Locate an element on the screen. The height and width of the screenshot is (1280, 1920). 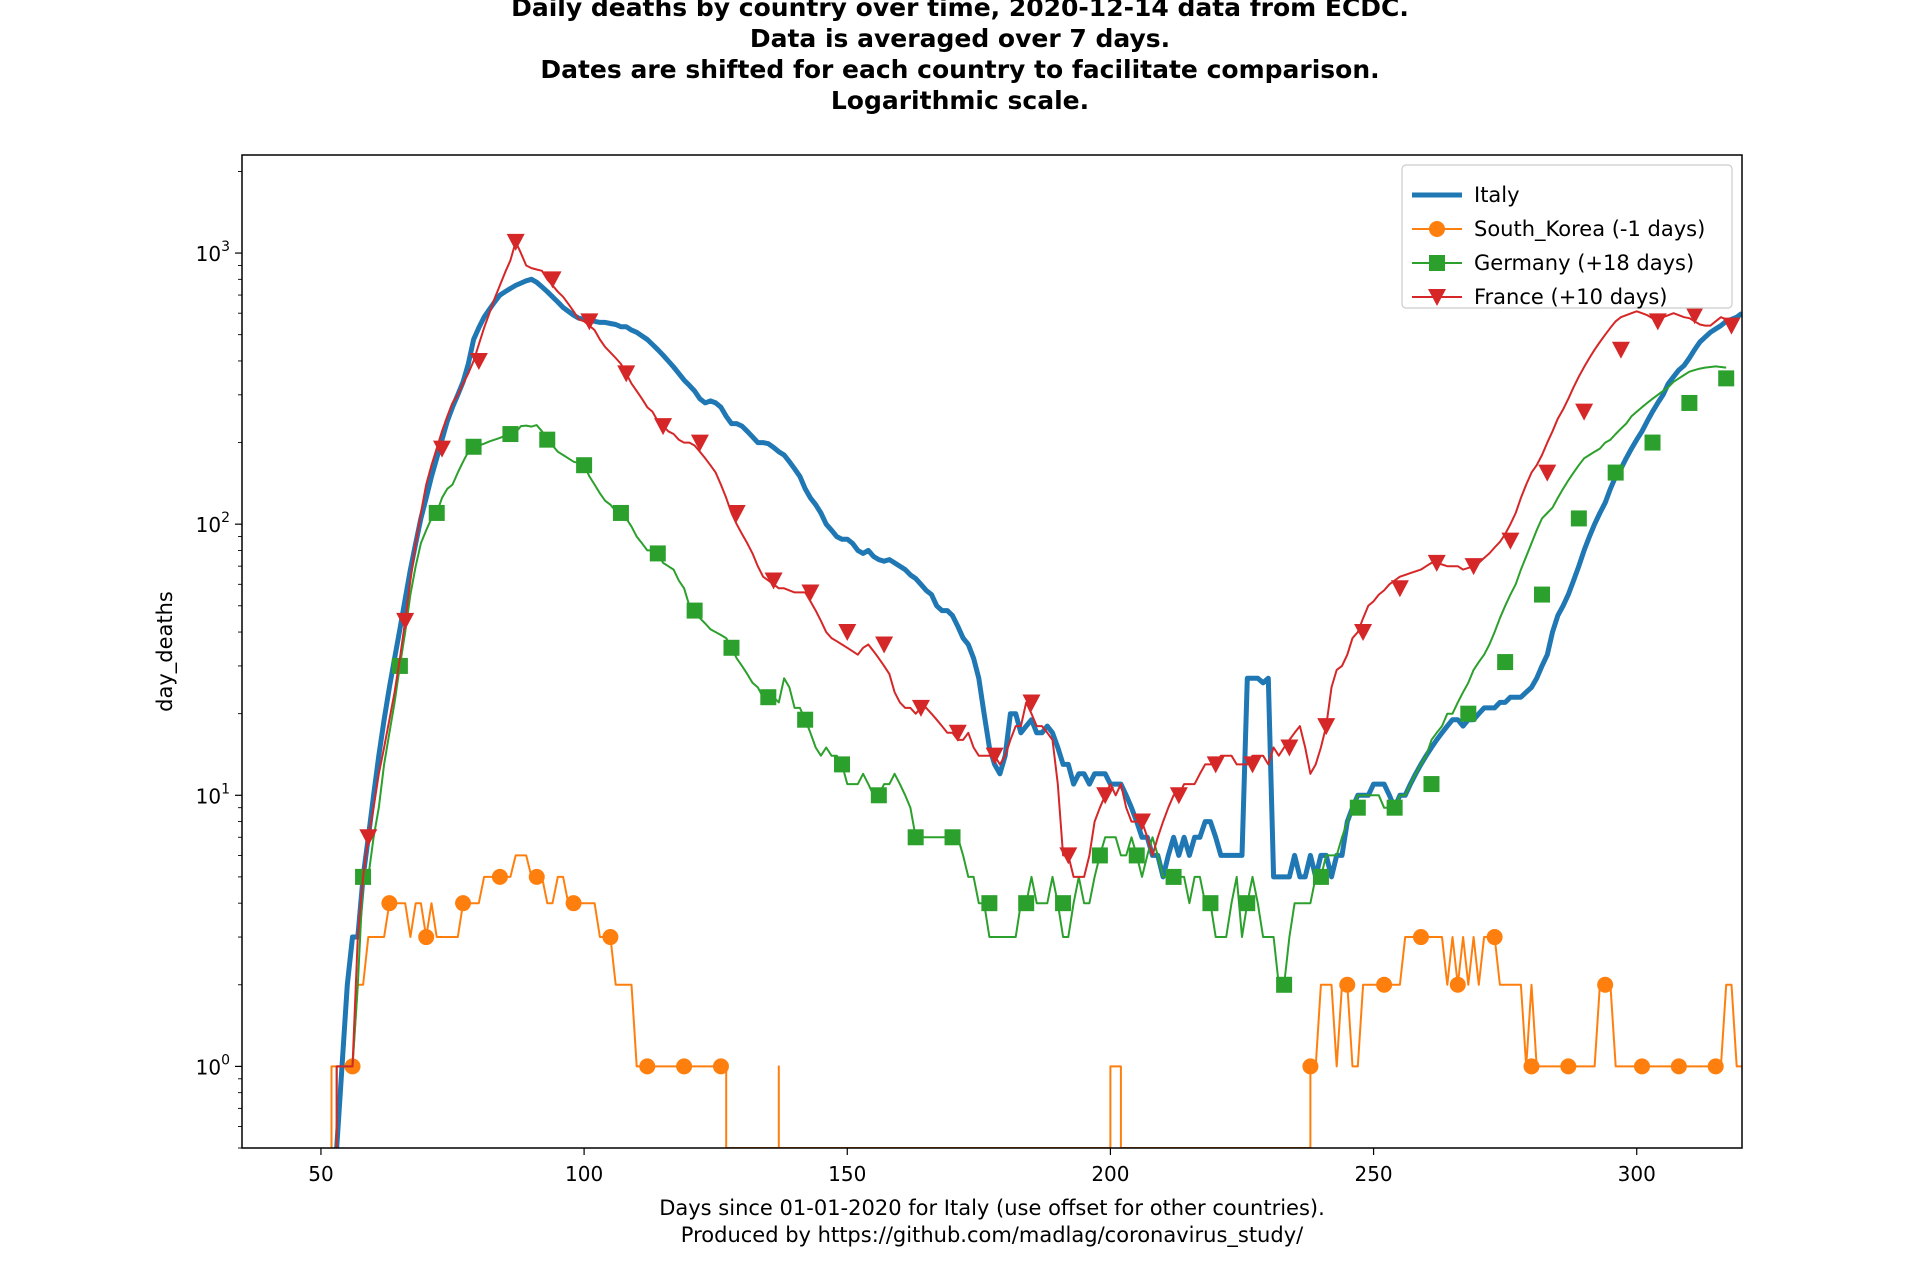
x-tick-label: 50 is located at coordinates (320, 1174).